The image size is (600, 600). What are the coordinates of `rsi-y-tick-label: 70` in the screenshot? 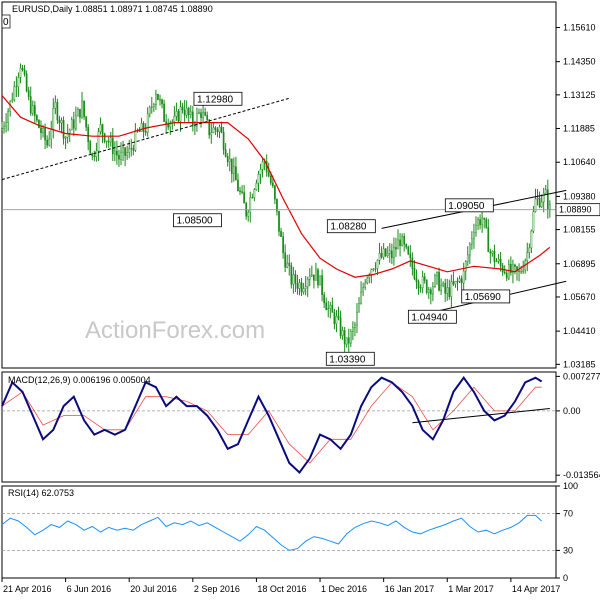 It's located at (568, 514).